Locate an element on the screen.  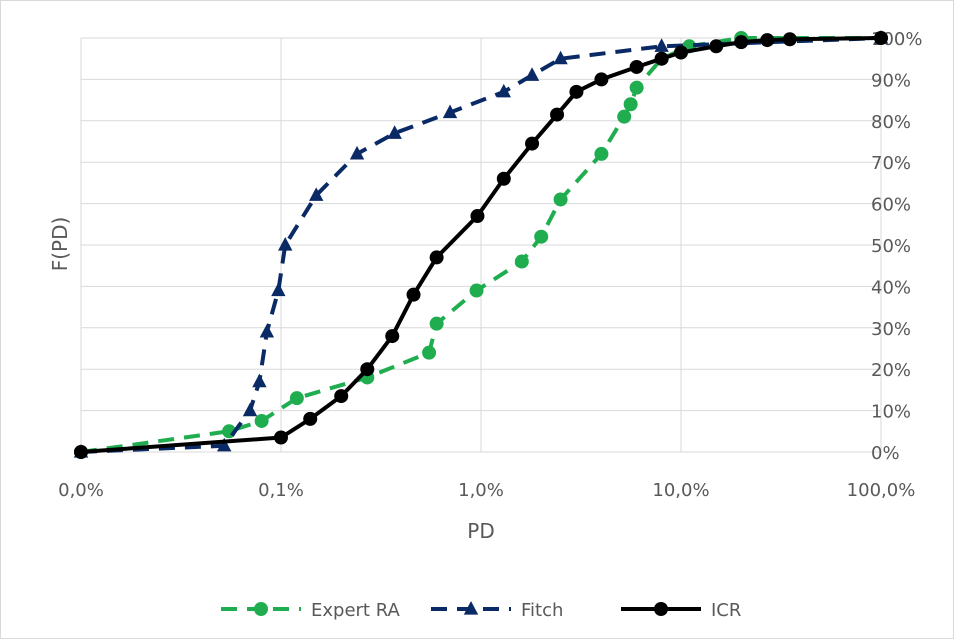
legend: Expert RA Fitch ICR is located at coordinates (481, 610).